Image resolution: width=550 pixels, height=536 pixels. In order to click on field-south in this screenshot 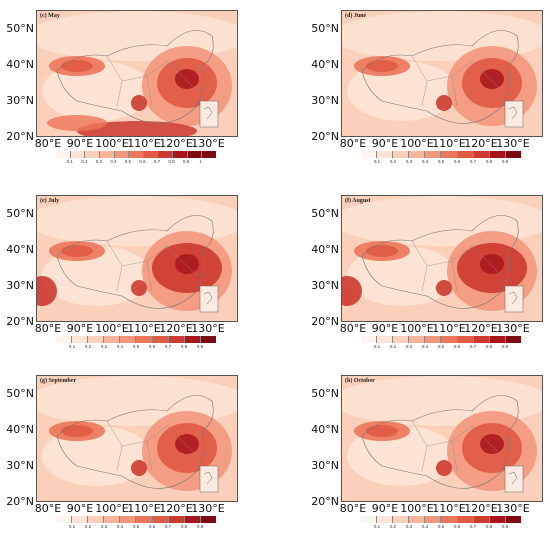, I will do `click(137, 128)`.